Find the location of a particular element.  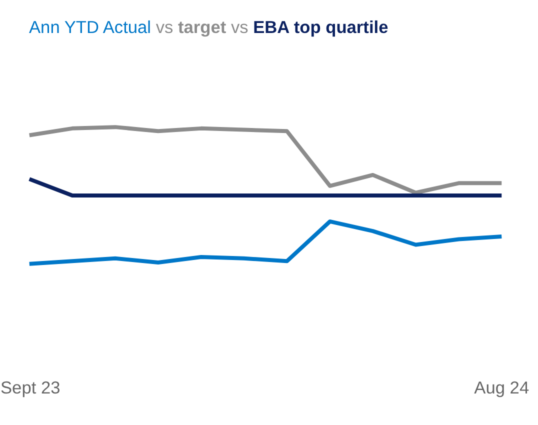

text: Ann YTD Actual is located at coordinates (90, 27).